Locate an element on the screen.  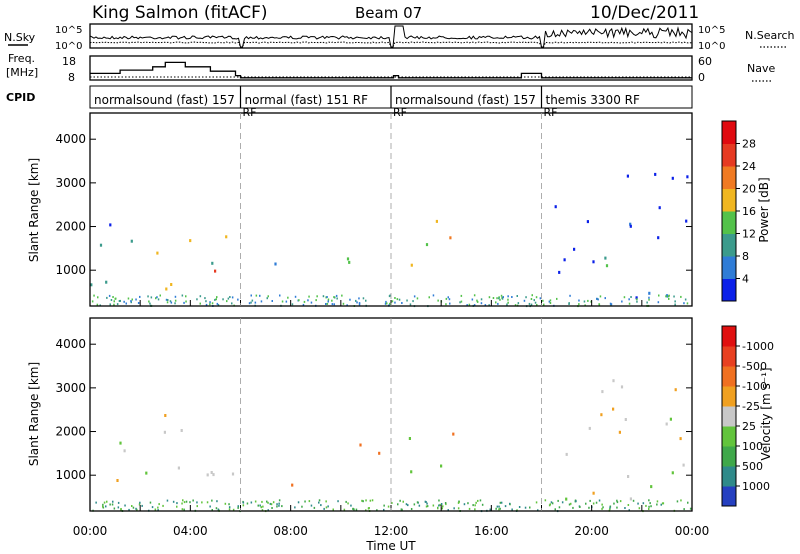
noise-strip-plot is located at coordinates (391, 36).